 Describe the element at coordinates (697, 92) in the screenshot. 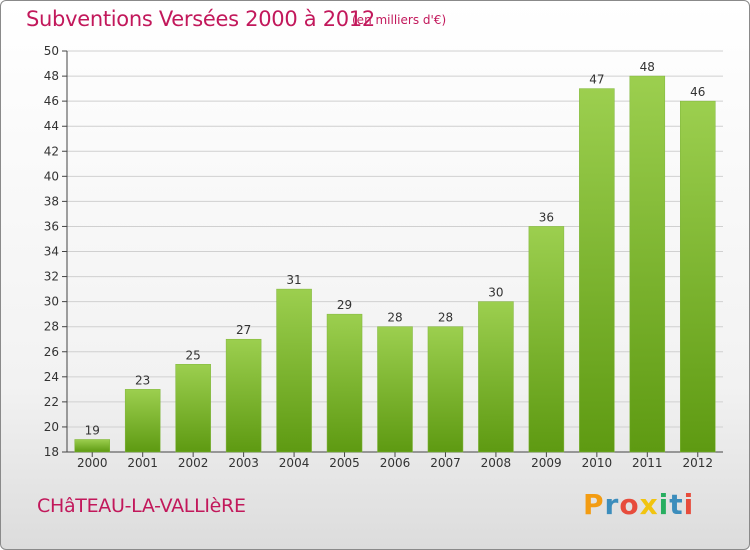

I see `value-label-2012: 46` at that location.